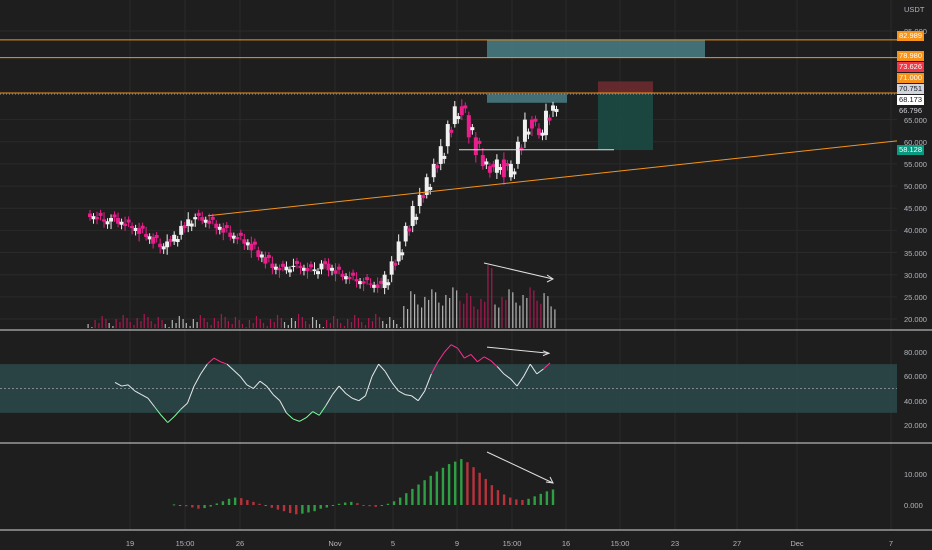 The image size is (932, 550). I want to click on price-tick: 25.000, so click(915, 297).